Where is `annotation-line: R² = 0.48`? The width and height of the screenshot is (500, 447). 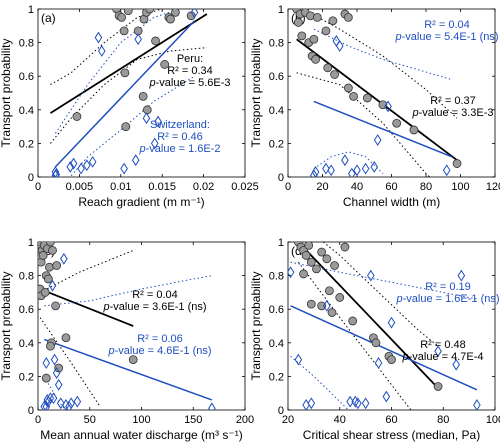 annotation-line: R² = 0.48 is located at coordinates (443, 345).